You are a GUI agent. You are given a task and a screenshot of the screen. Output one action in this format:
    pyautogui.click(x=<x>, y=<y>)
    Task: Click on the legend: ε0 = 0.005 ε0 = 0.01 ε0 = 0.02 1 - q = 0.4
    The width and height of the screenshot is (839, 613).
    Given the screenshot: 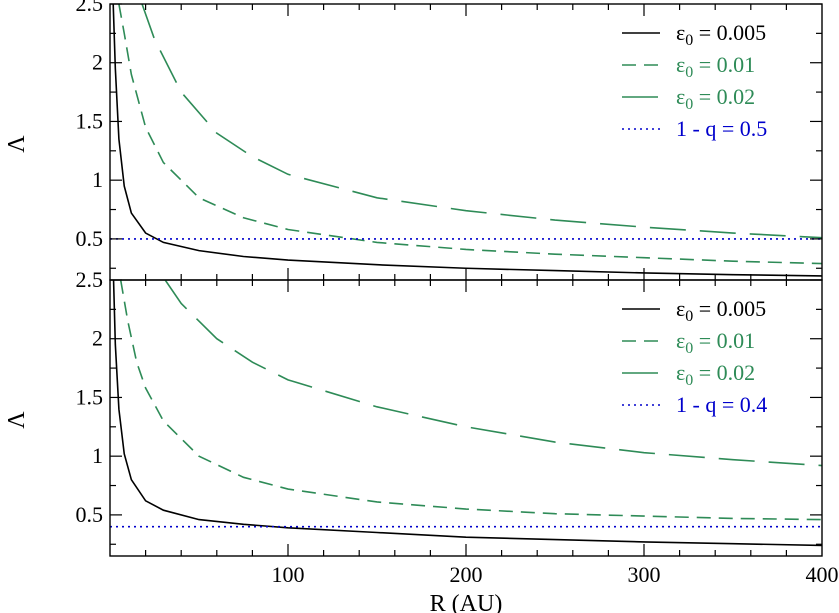 What is the action you would take?
    pyautogui.click(x=694, y=356)
    